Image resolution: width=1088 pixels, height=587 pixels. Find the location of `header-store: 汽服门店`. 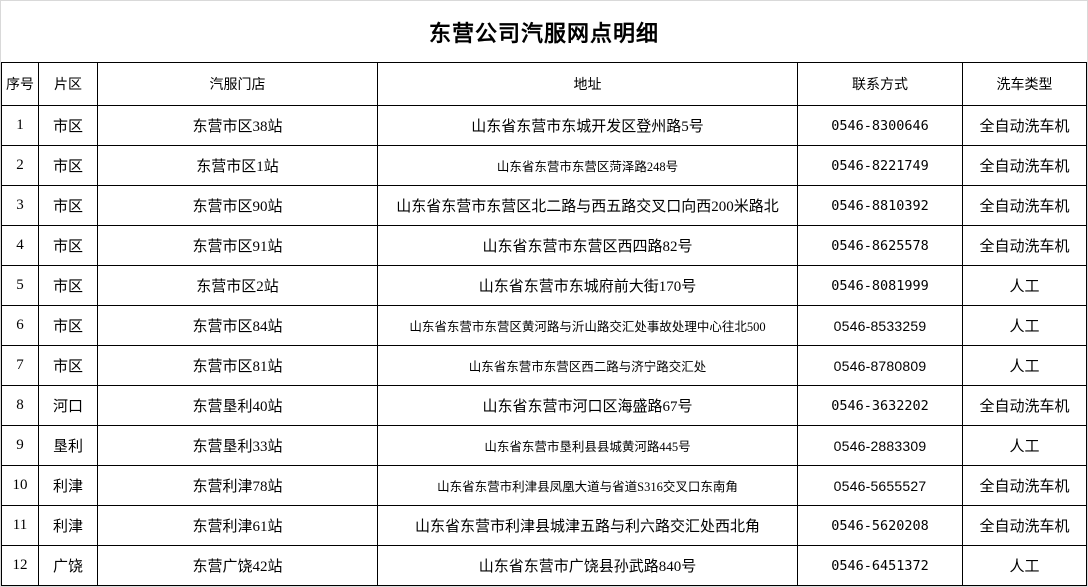

header-store: 汽服门店 is located at coordinates (237, 84).